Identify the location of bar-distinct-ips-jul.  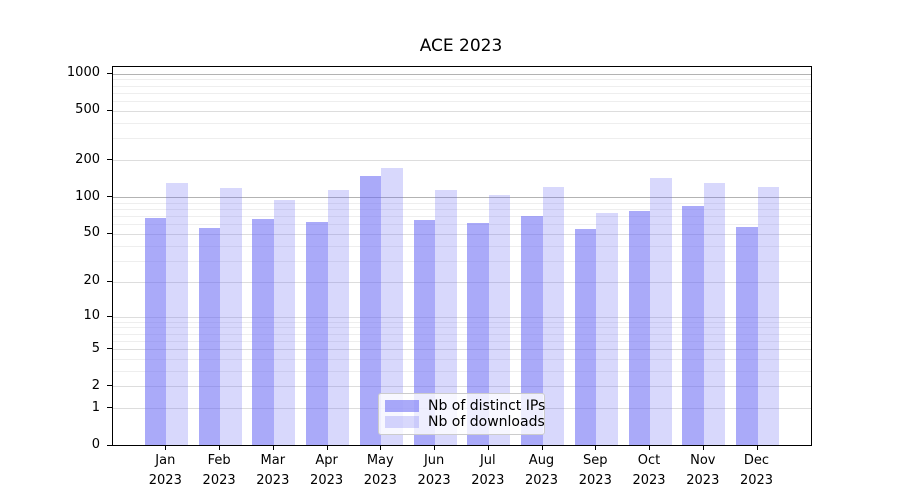
(478, 333).